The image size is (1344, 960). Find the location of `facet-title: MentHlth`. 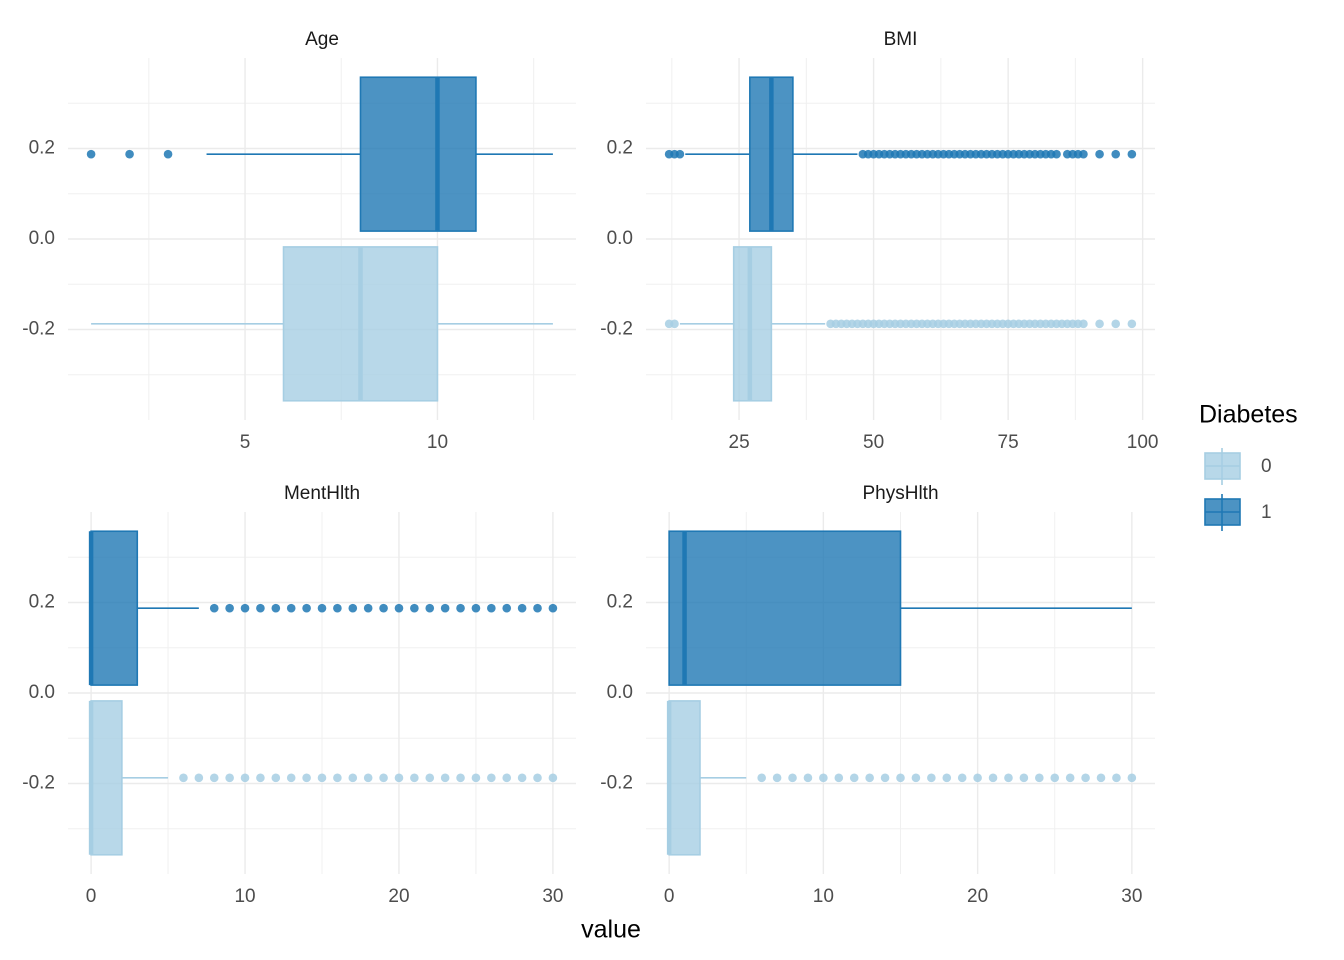

facet-title: MentHlth is located at coordinates (322, 493).